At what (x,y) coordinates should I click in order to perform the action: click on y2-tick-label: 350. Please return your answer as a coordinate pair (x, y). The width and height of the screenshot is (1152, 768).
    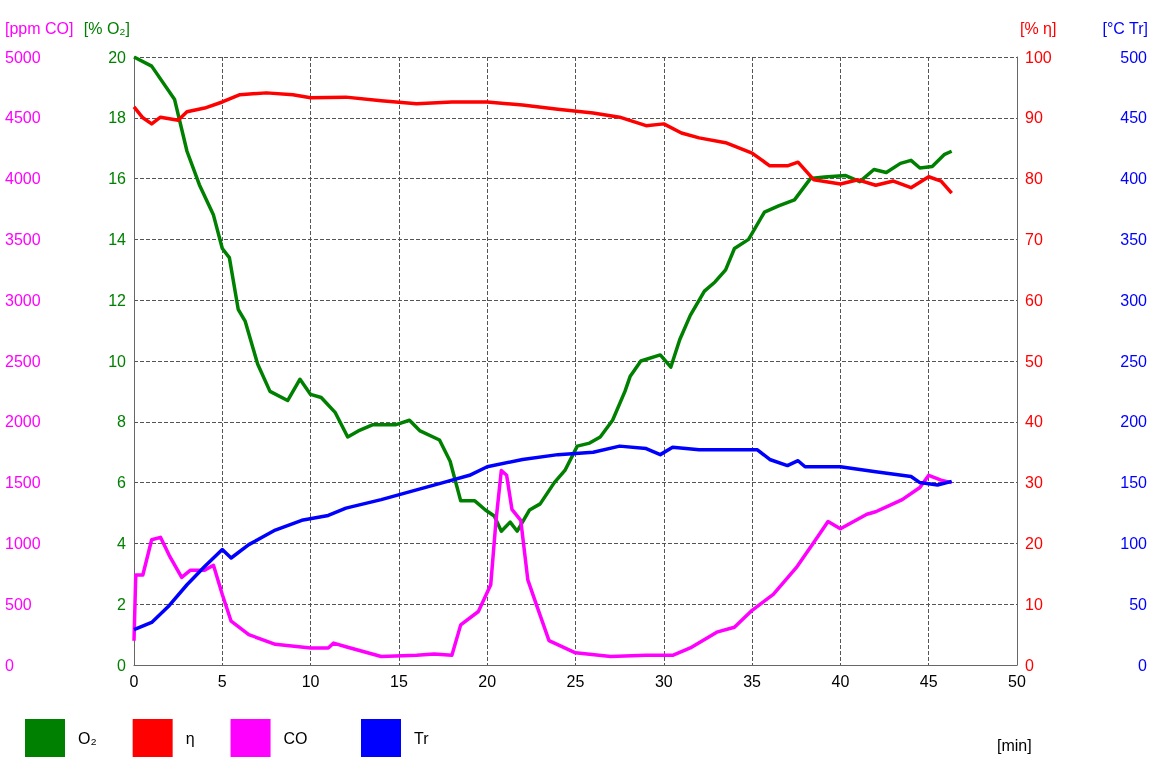
    Looking at the image, I should click on (1134, 239).